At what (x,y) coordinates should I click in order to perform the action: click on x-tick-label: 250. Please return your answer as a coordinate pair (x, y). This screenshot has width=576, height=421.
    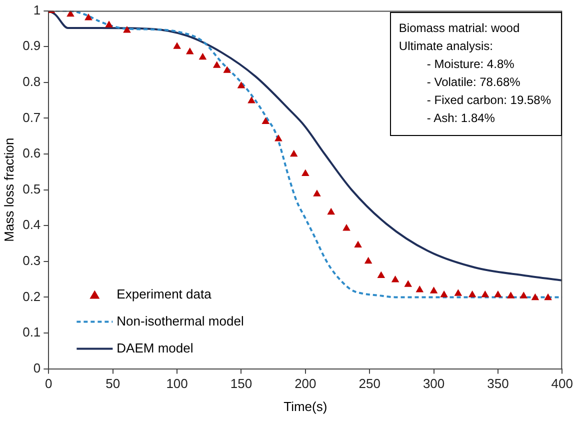
    Looking at the image, I should click on (369, 384).